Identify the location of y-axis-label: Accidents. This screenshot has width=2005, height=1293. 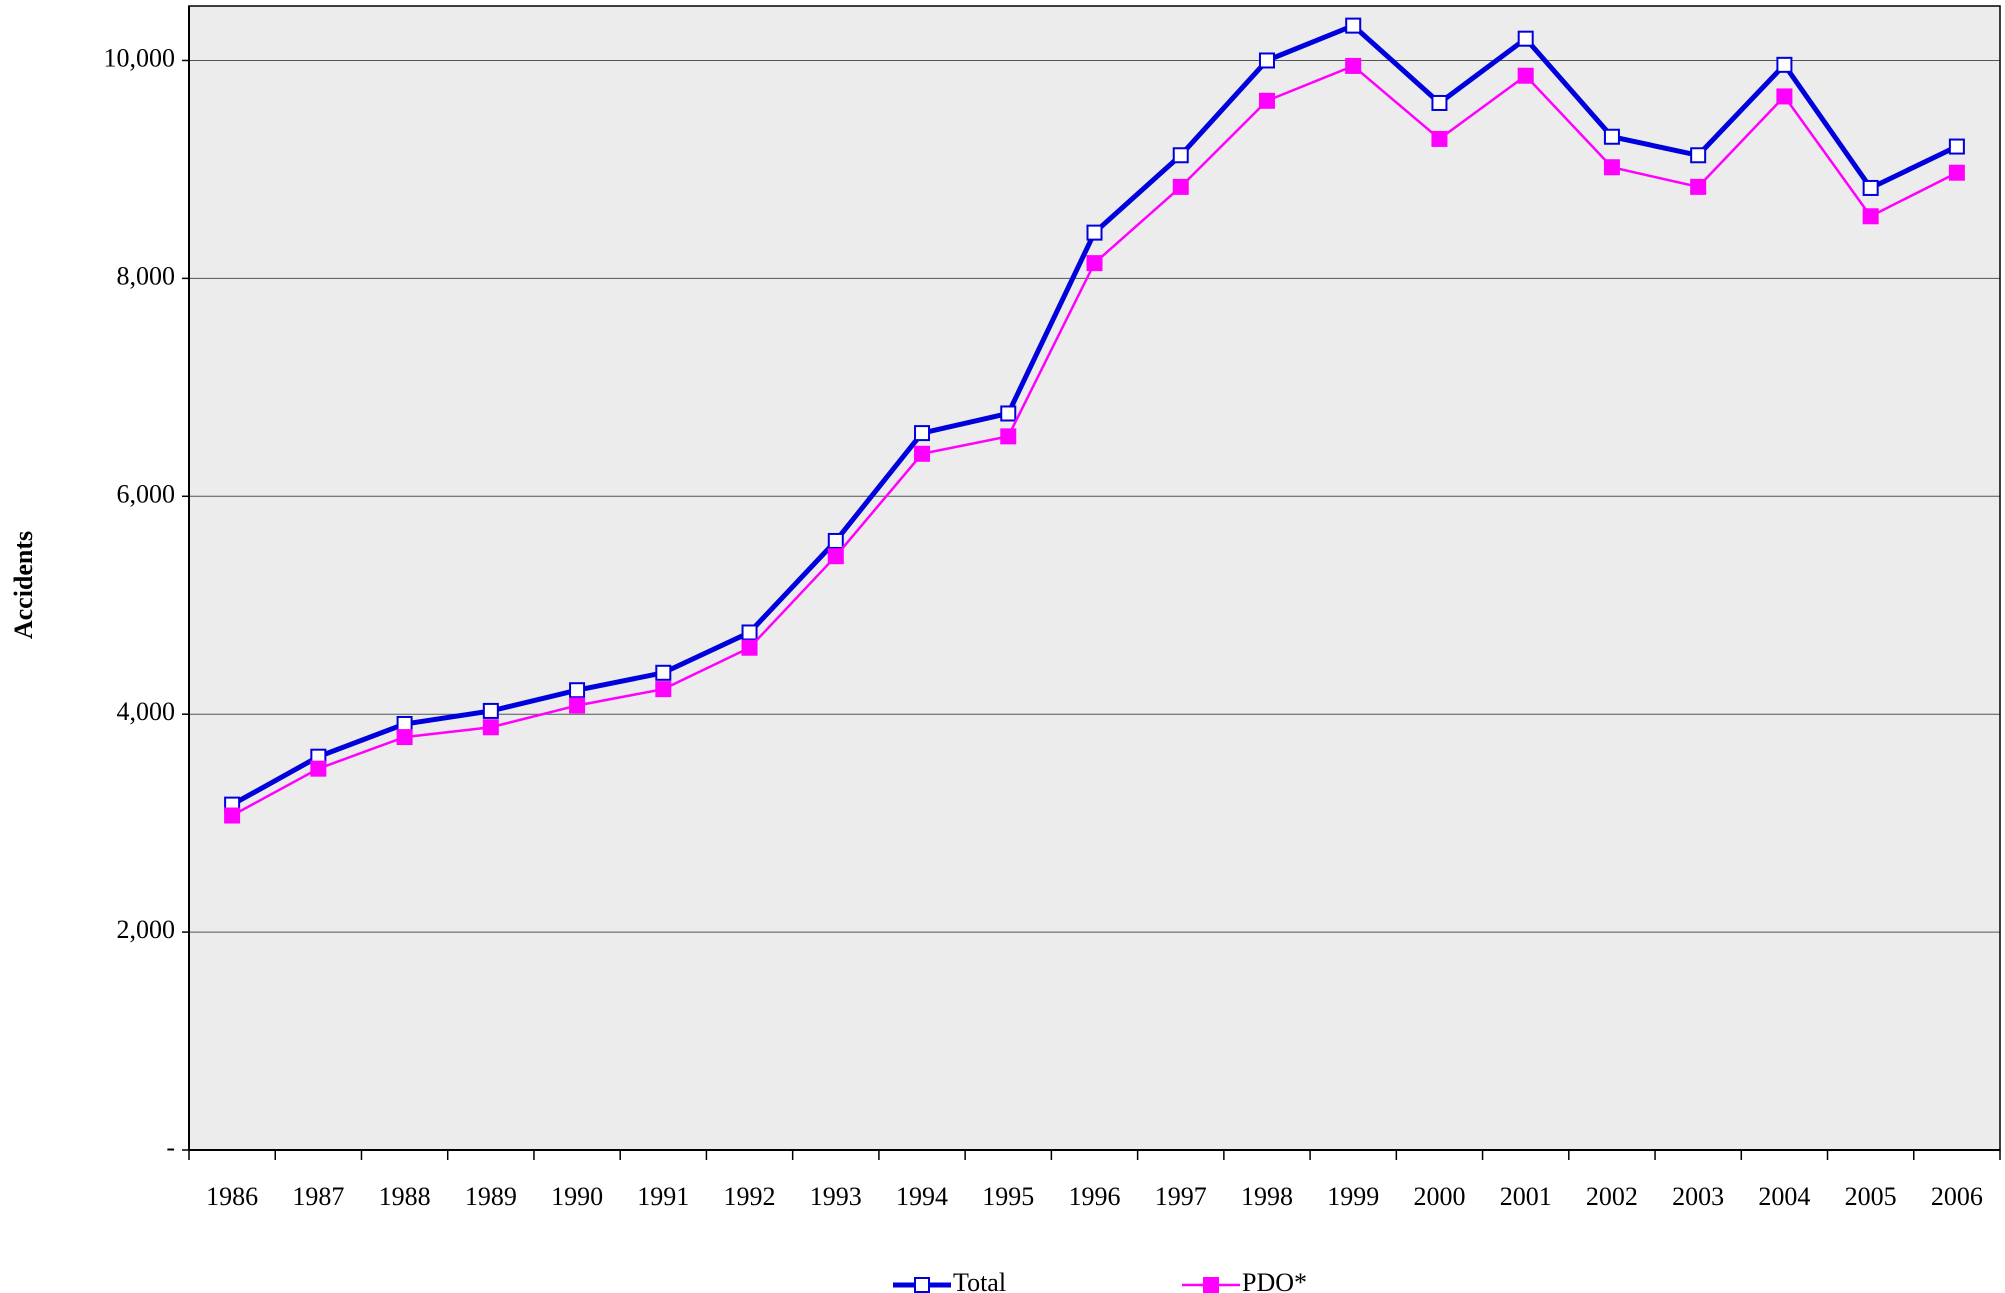
(23, 585).